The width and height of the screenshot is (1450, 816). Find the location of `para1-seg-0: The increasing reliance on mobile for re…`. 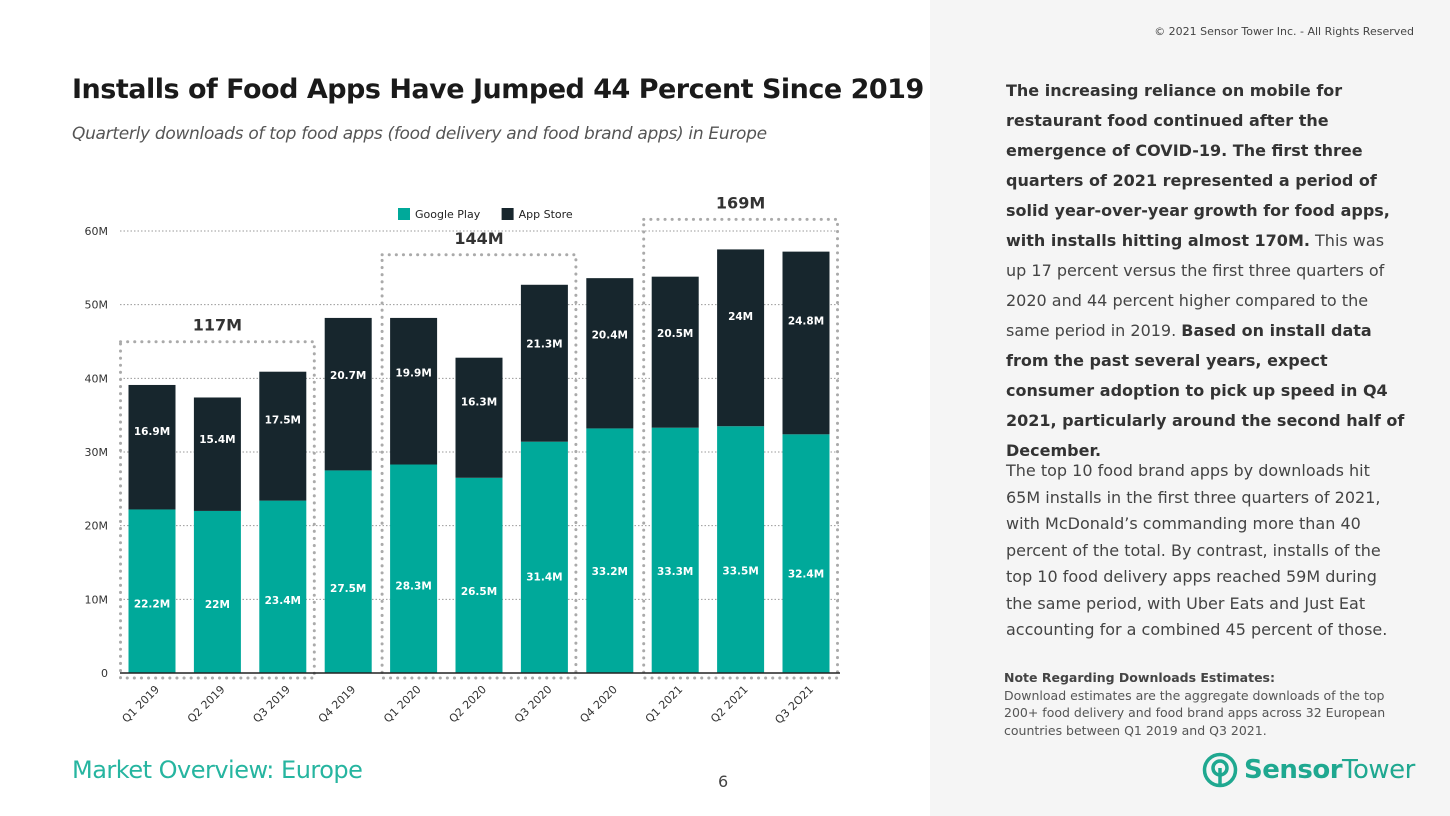

para1-seg-0: The increasing reliance on mobile for re… is located at coordinates (1198, 165).